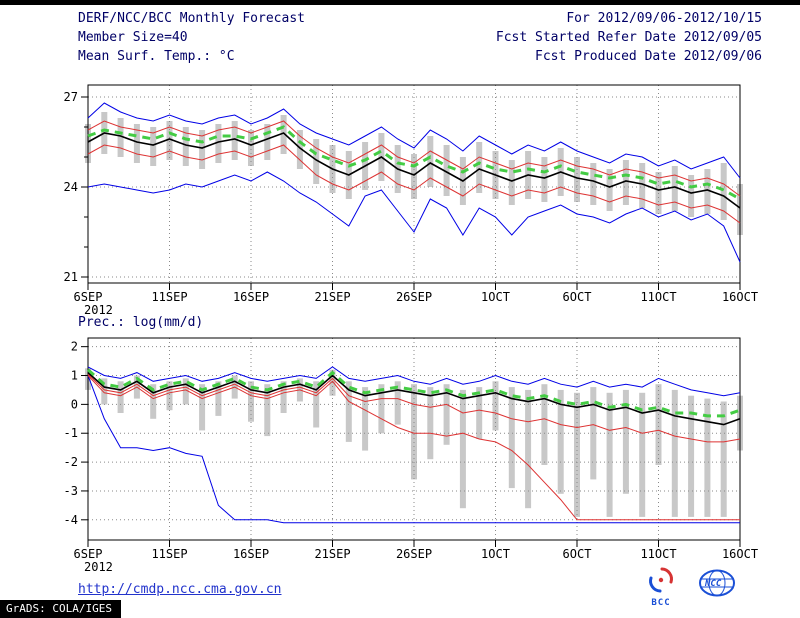 This screenshot has width=800, height=618. Describe the element at coordinates (664, 18) in the screenshot. I see `forecast-range-label: For 2012/09/06-2012/10/15` at that location.